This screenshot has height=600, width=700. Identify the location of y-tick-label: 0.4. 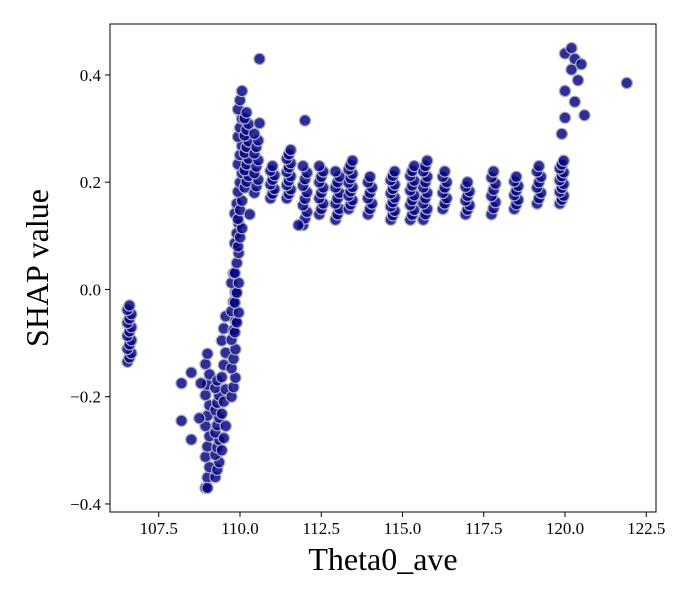
(91, 75).